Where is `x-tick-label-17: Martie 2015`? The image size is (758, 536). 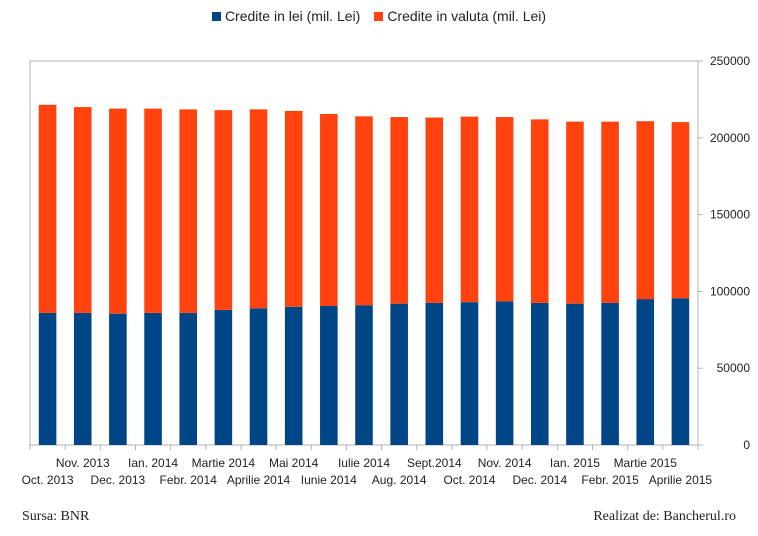
x-tick-label-17: Martie 2015 is located at coordinates (646, 463).